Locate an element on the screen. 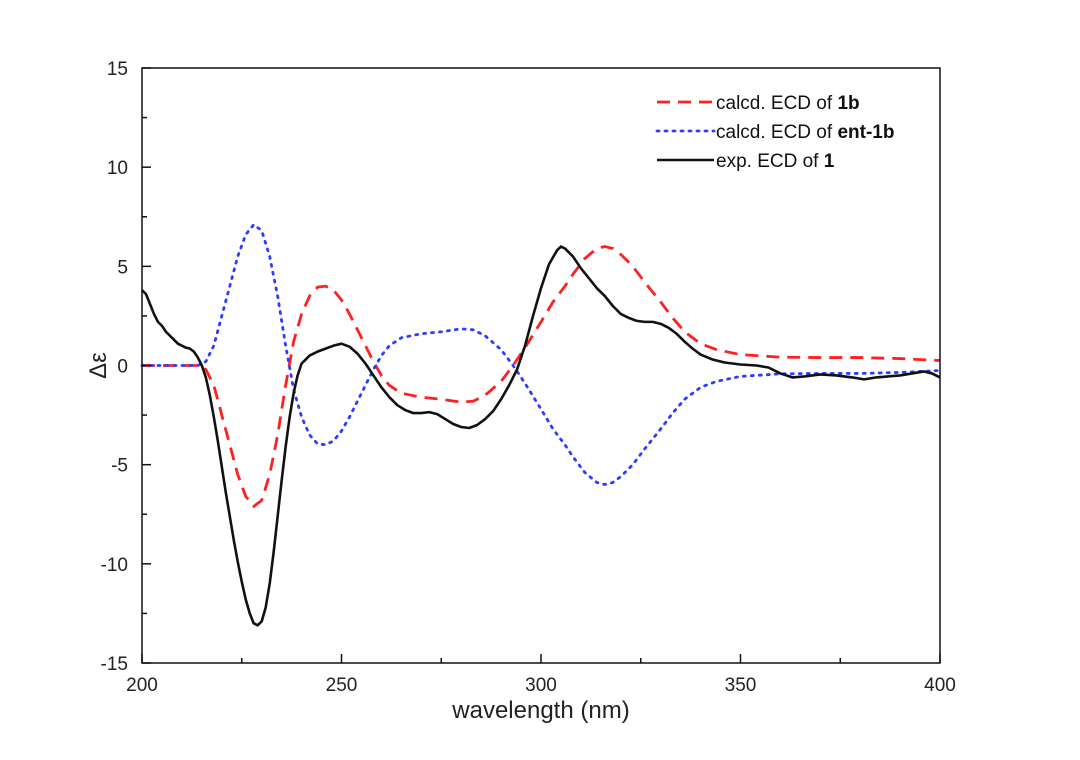  x-axis-title: wavelength (nm) is located at coordinates (540, 710).